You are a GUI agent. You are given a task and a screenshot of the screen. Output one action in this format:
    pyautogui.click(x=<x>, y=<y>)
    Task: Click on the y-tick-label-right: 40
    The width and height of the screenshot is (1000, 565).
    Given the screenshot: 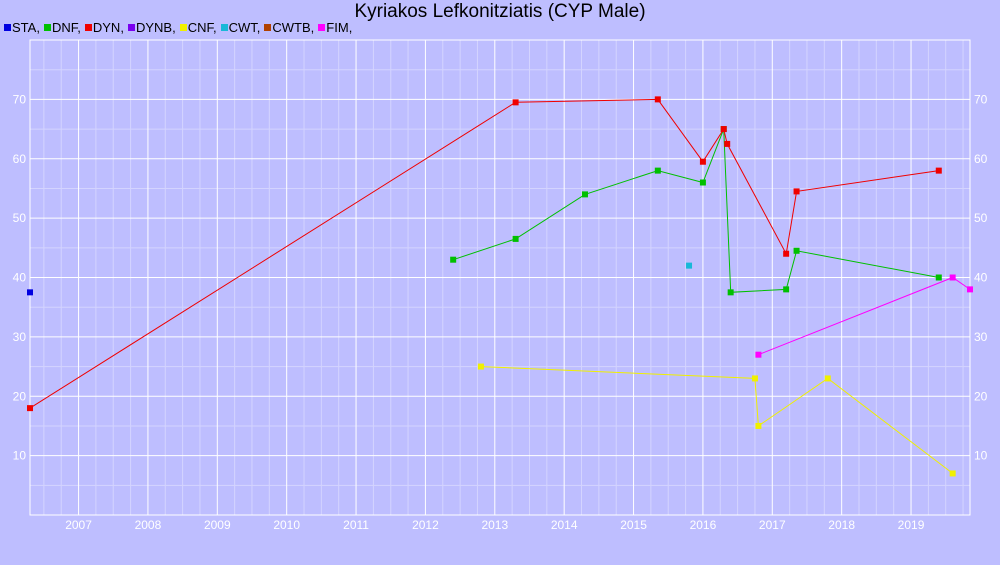 What is the action you would take?
    pyautogui.click(x=981, y=278)
    